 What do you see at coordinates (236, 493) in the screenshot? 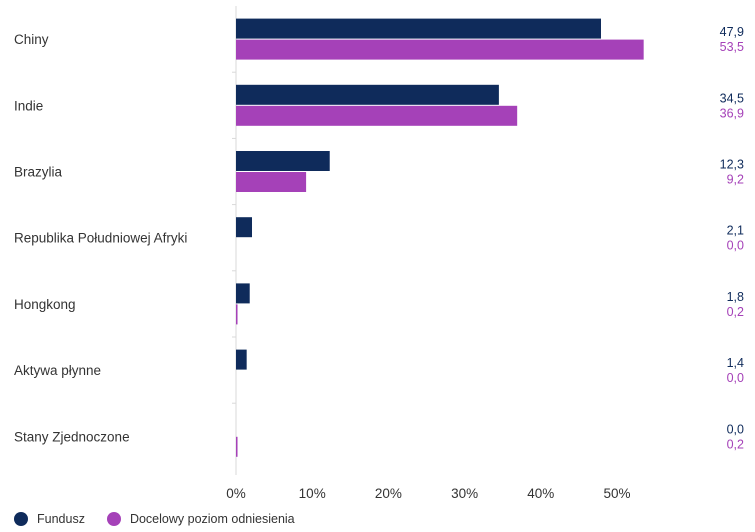
I see `x-tick-label: 0%` at bounding box center [236, 493].